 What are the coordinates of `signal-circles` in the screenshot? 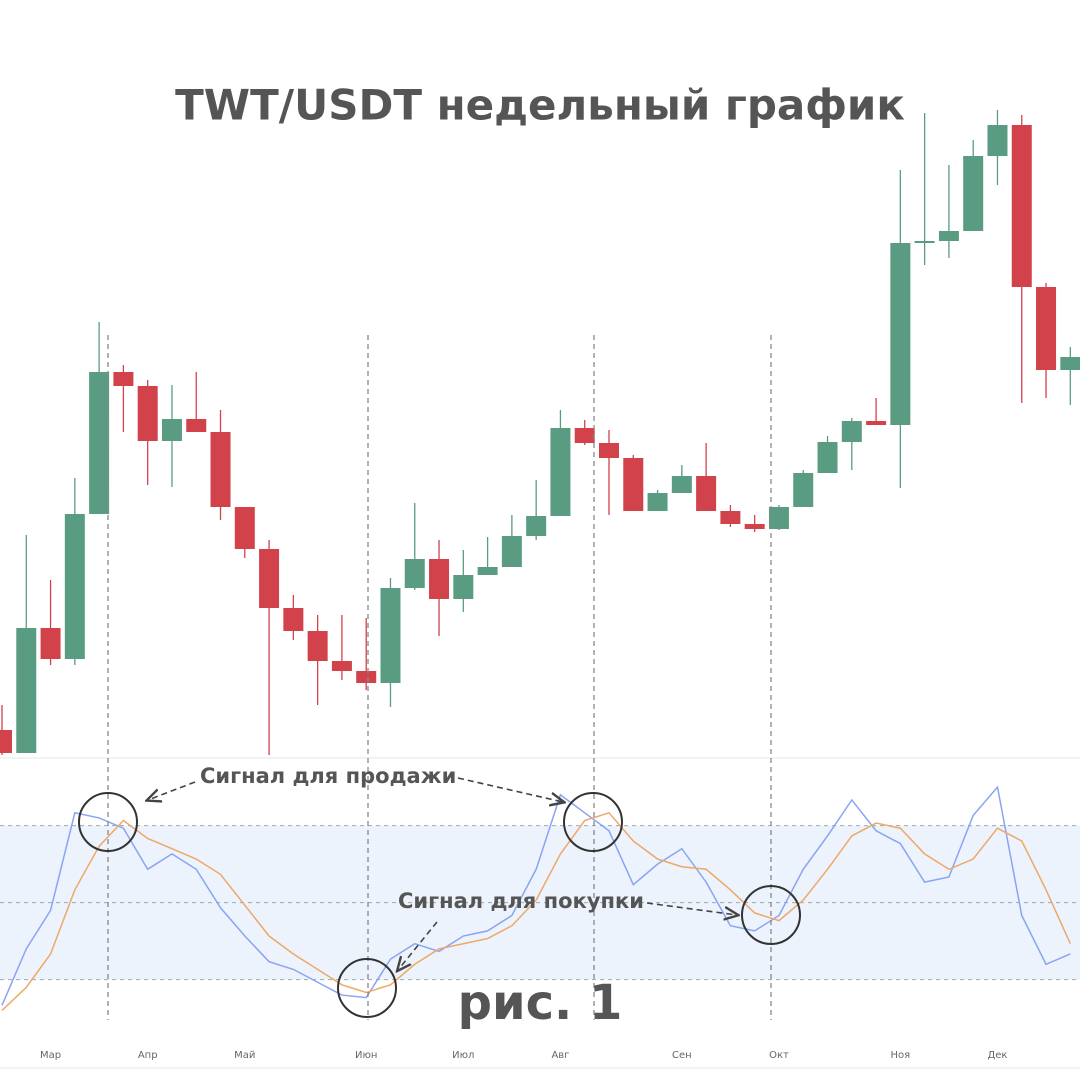 It's located at (439, 905).